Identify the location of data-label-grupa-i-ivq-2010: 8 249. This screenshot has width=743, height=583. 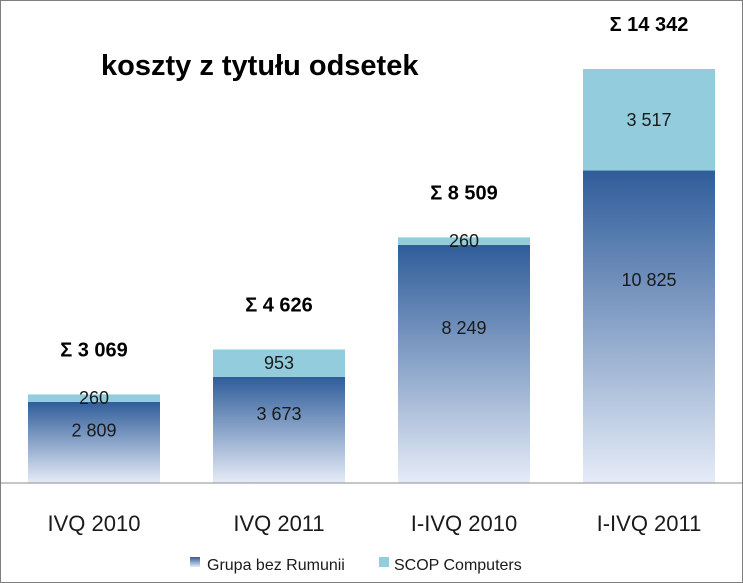
(463, 328).